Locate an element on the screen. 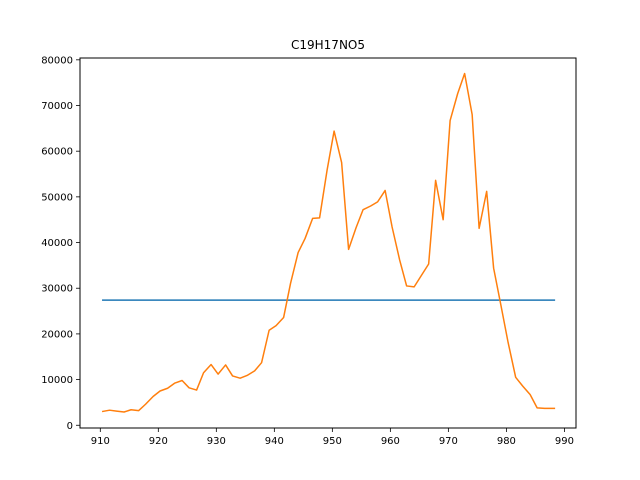 This screenshot has width=640, height=480. chart-title: C19H17NO5 is located at coordinates (328, 45).